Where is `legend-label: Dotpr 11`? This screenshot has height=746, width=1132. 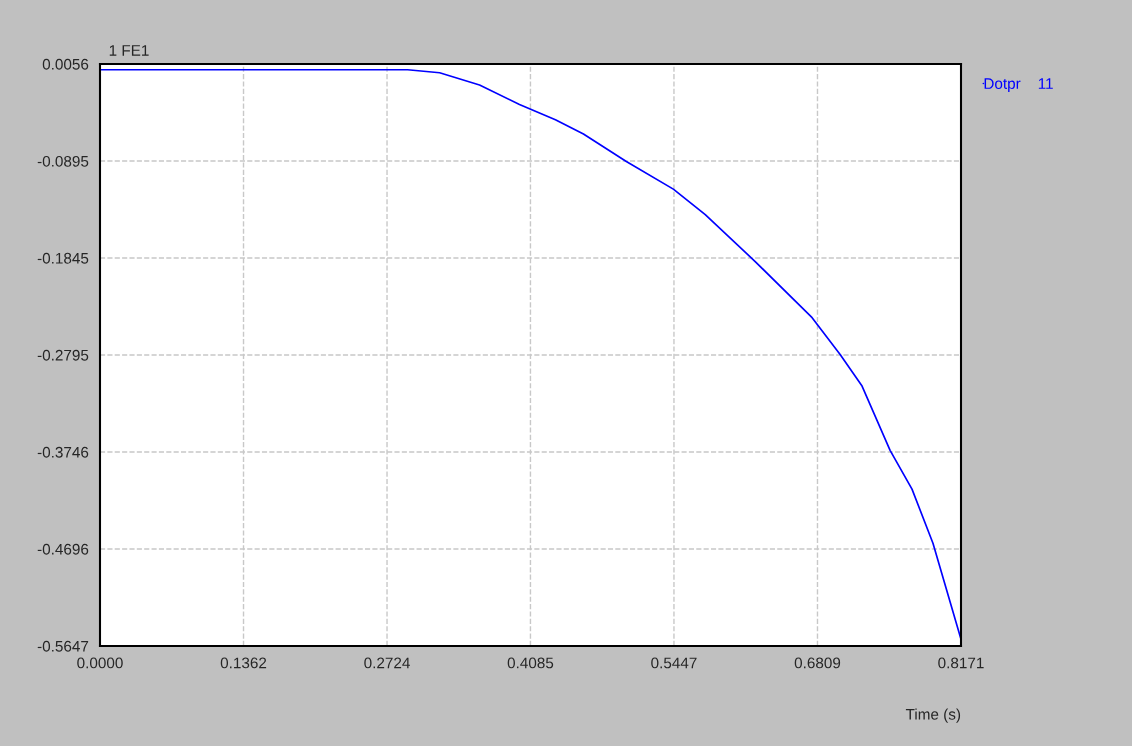 legend-label: Dotpr 11 is located at coordinates (1018, 85).